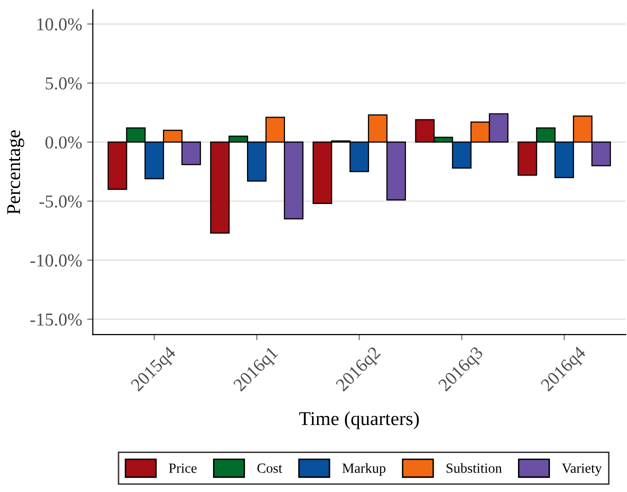 Image resolution: width=627 pixels, height=492 pixels. Describe the element at coordinates (15, 172) in the screenshot. I see `y-axis-title: Percentage` at that location.